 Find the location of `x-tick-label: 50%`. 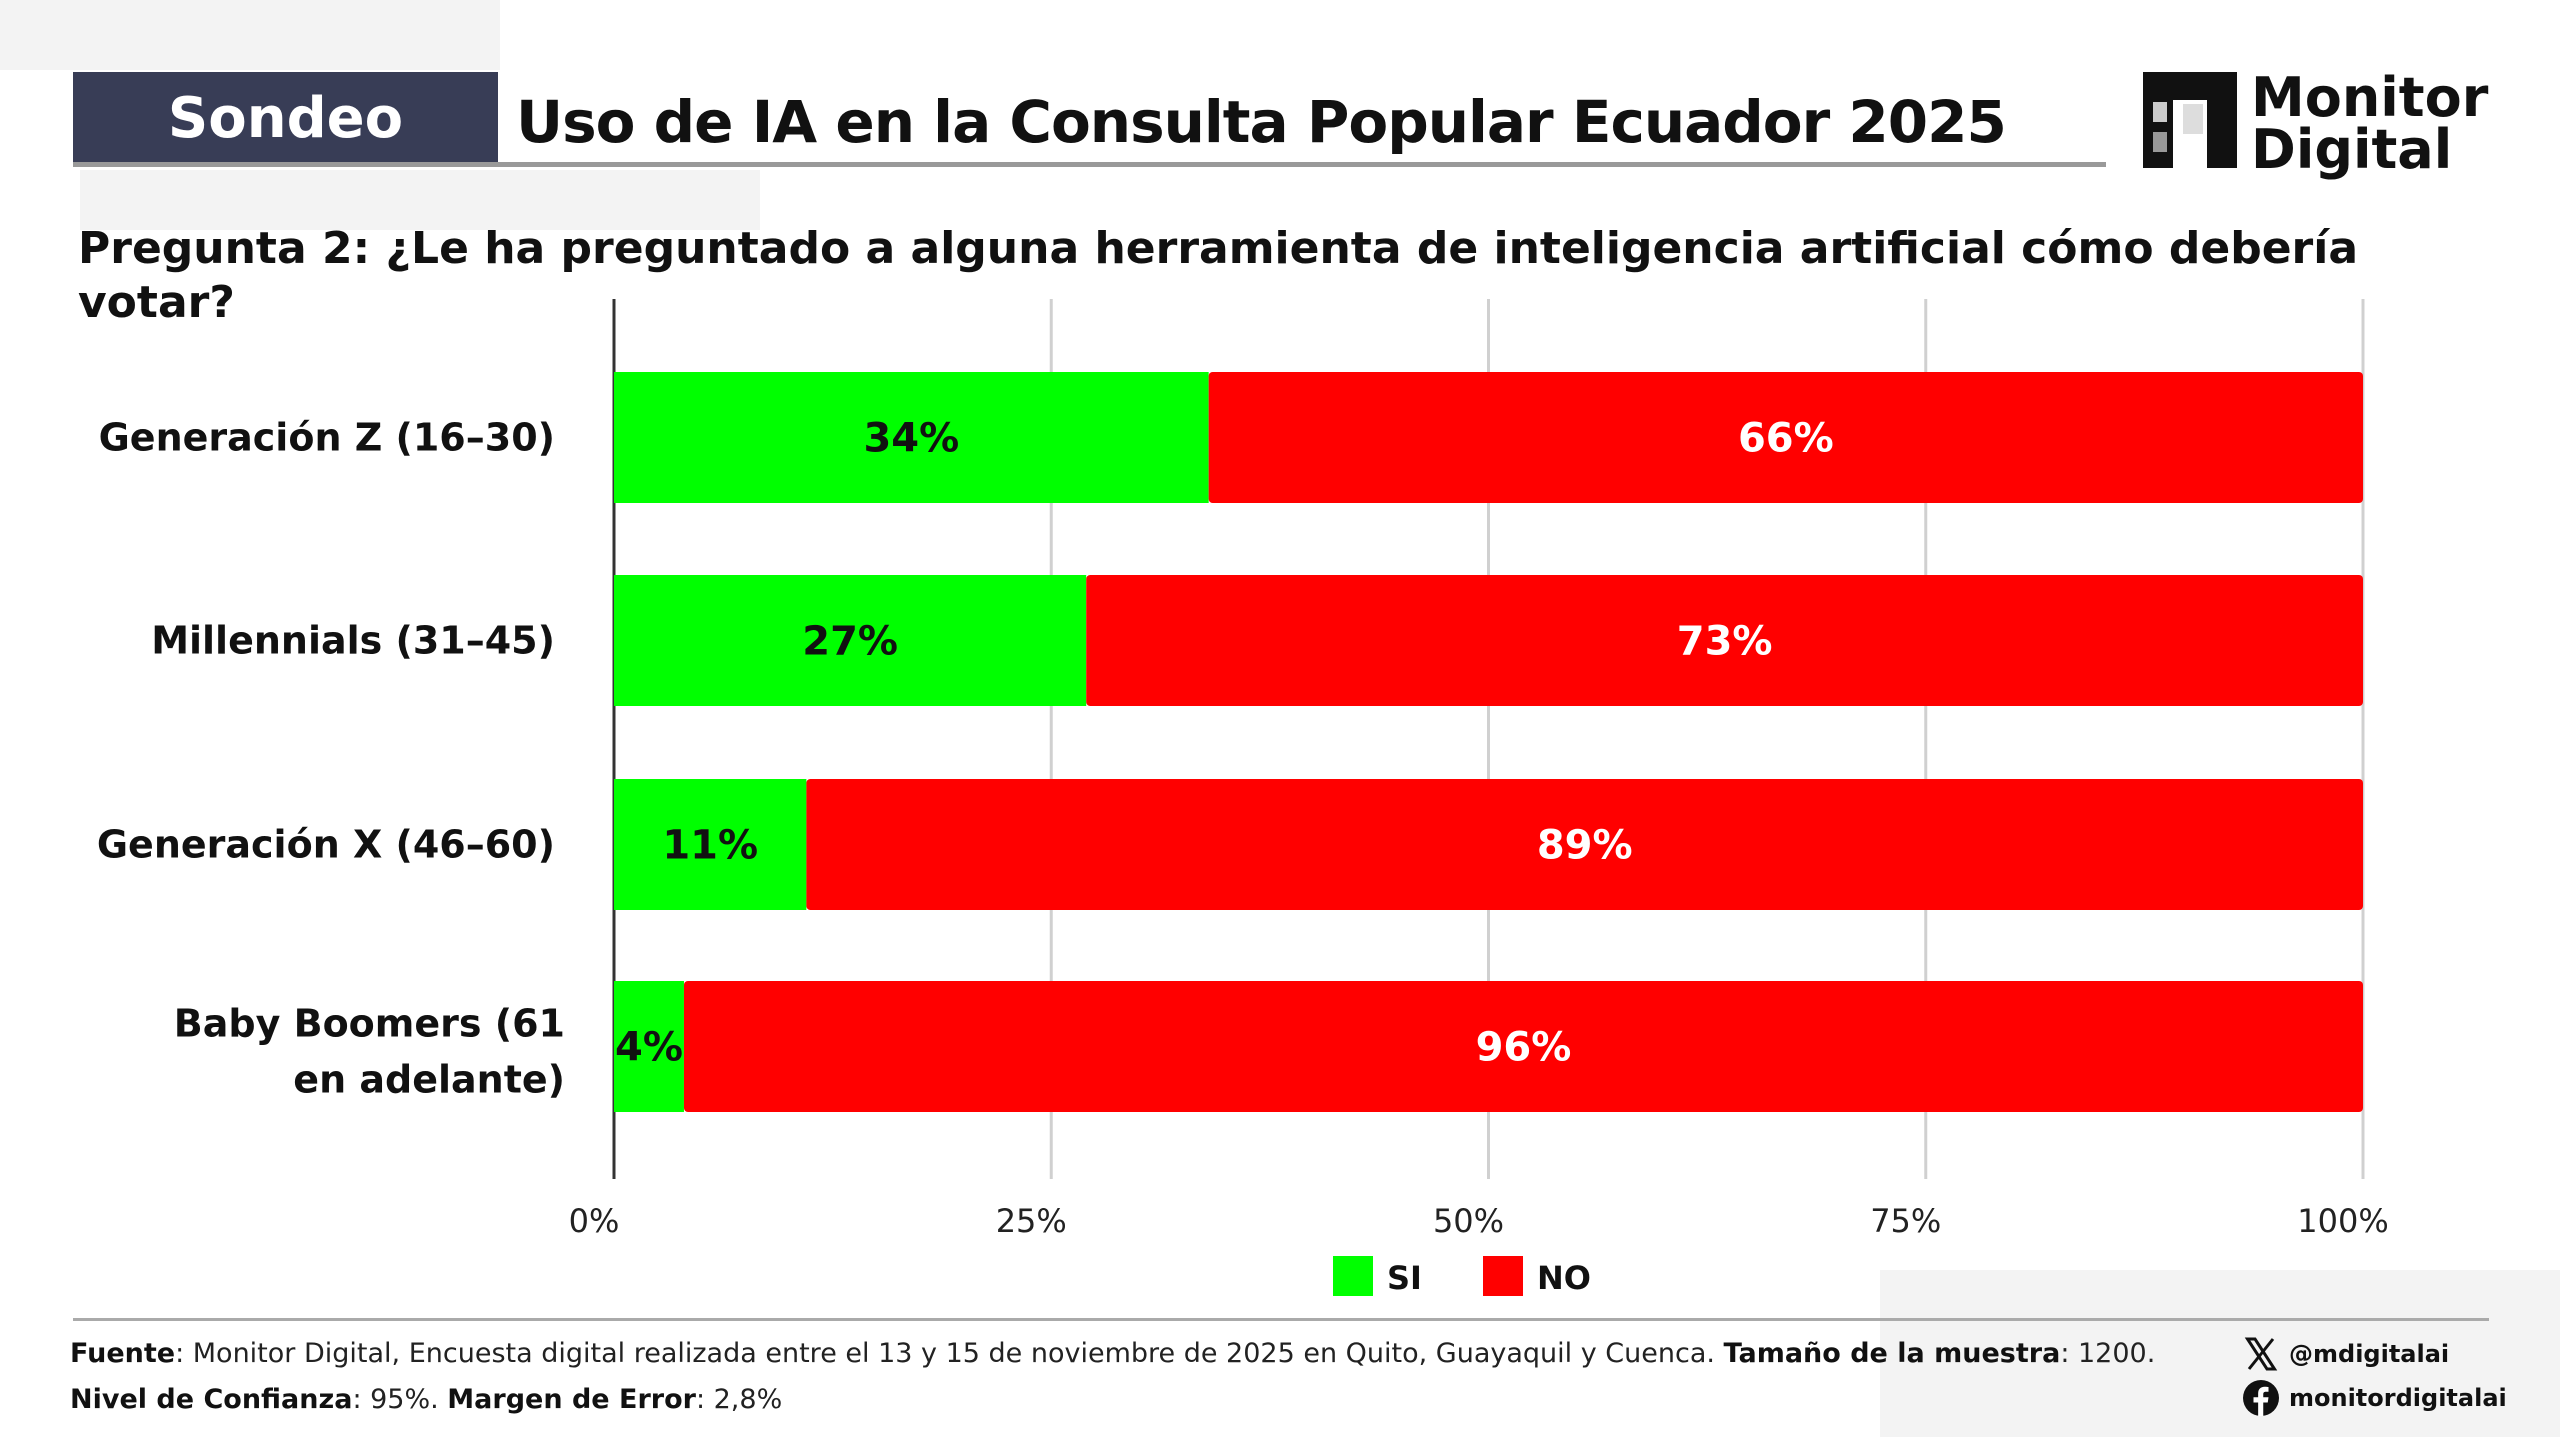

x-tick-label: 50% is located at coordinates (1468, 1221).